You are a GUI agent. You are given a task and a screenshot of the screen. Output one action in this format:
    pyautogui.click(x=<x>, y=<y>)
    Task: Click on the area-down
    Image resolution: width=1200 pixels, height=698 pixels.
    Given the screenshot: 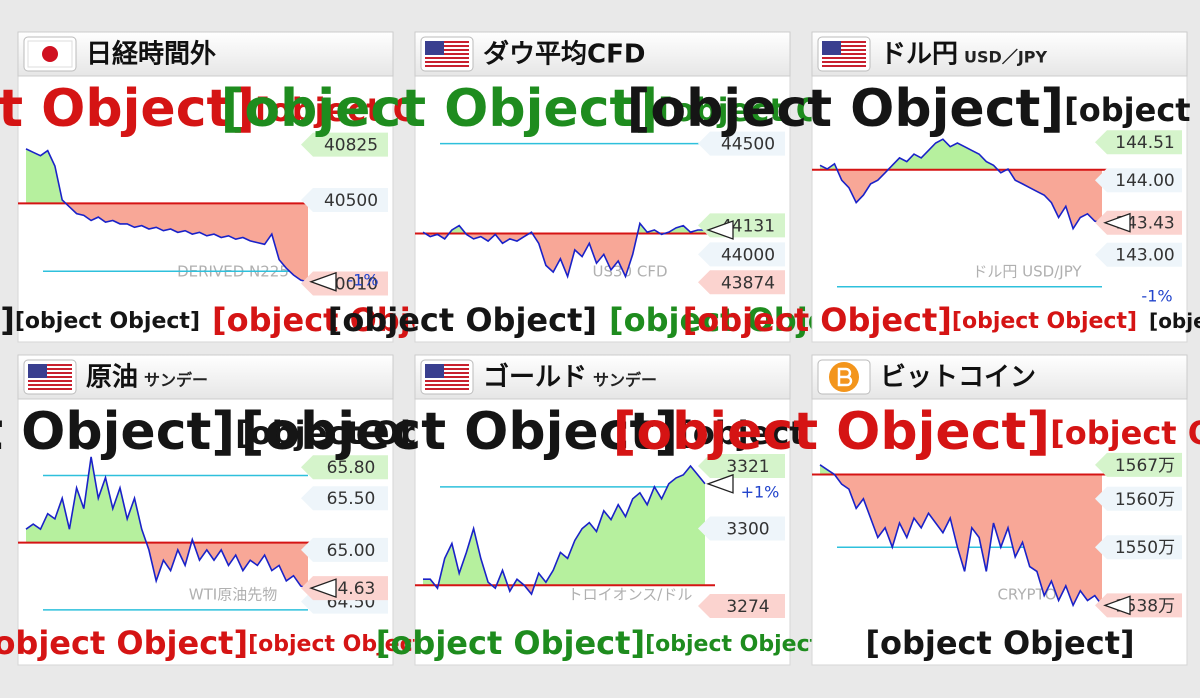 What is the action you would take?
    pyautogui.click(x=961, y=199)
    